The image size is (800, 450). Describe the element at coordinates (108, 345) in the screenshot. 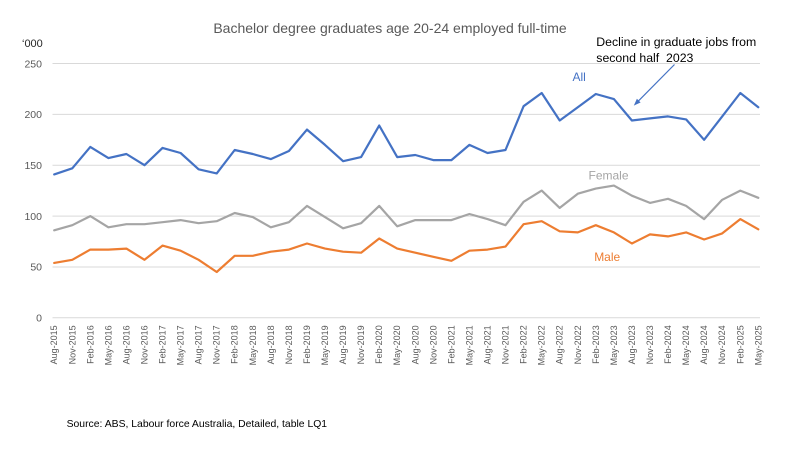

I see `svg-text: May-2016` at that location.